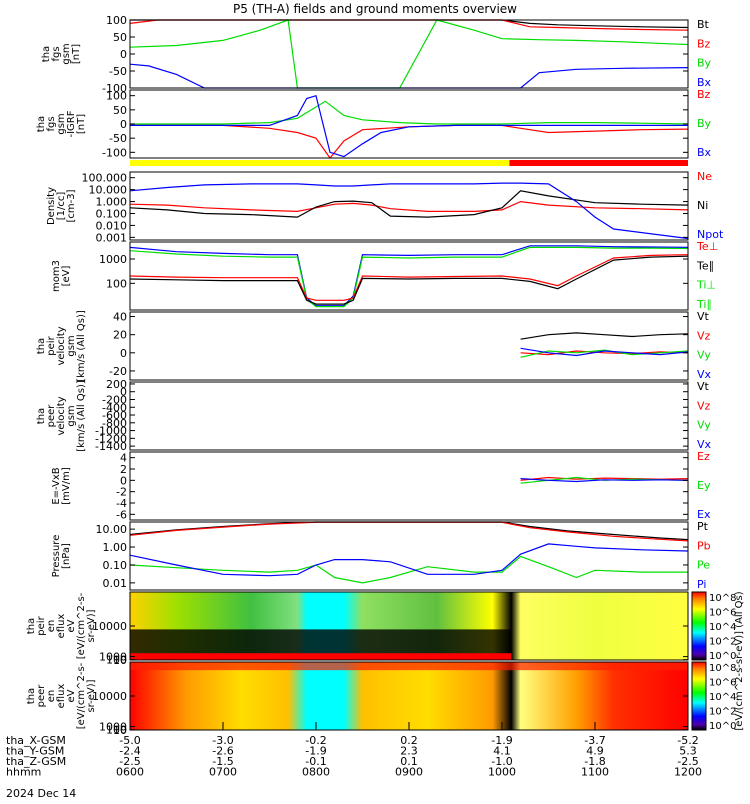 Image resolution: width=750 pixels, height=804 pixels. I want to click on legend-entry: Vz, so click(704, 405).